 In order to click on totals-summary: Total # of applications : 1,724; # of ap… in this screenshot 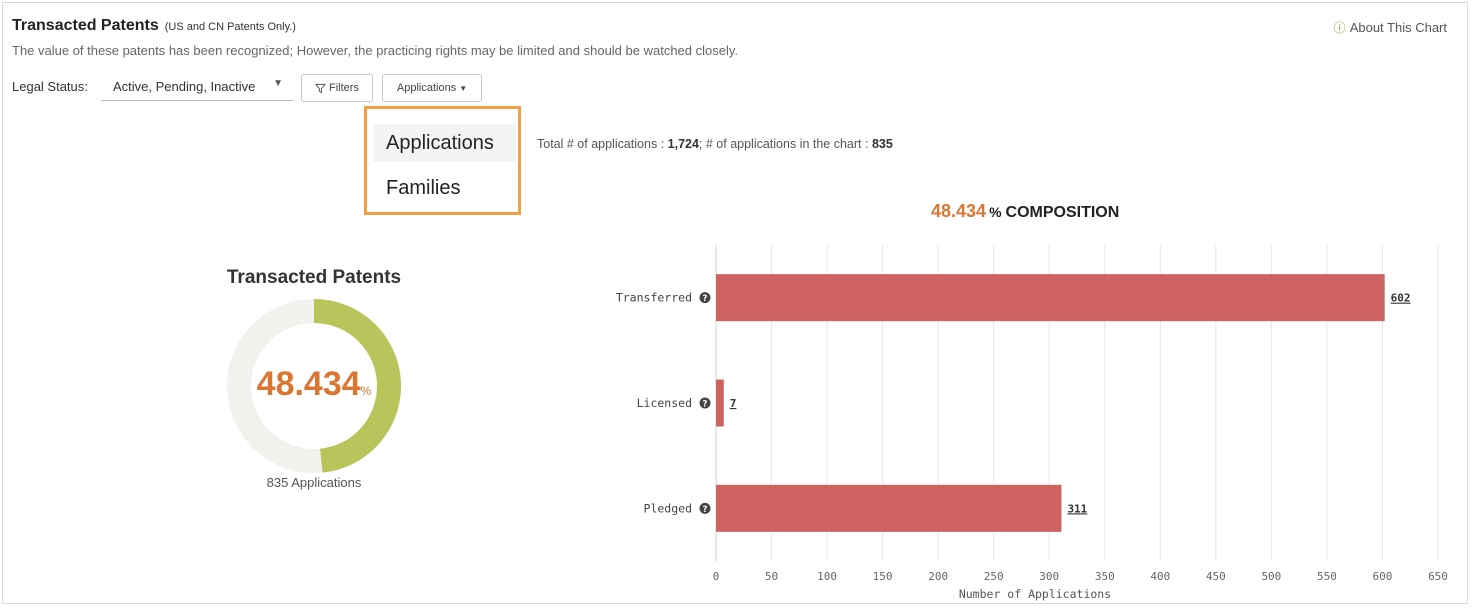, I will do `click(715, 144)`.